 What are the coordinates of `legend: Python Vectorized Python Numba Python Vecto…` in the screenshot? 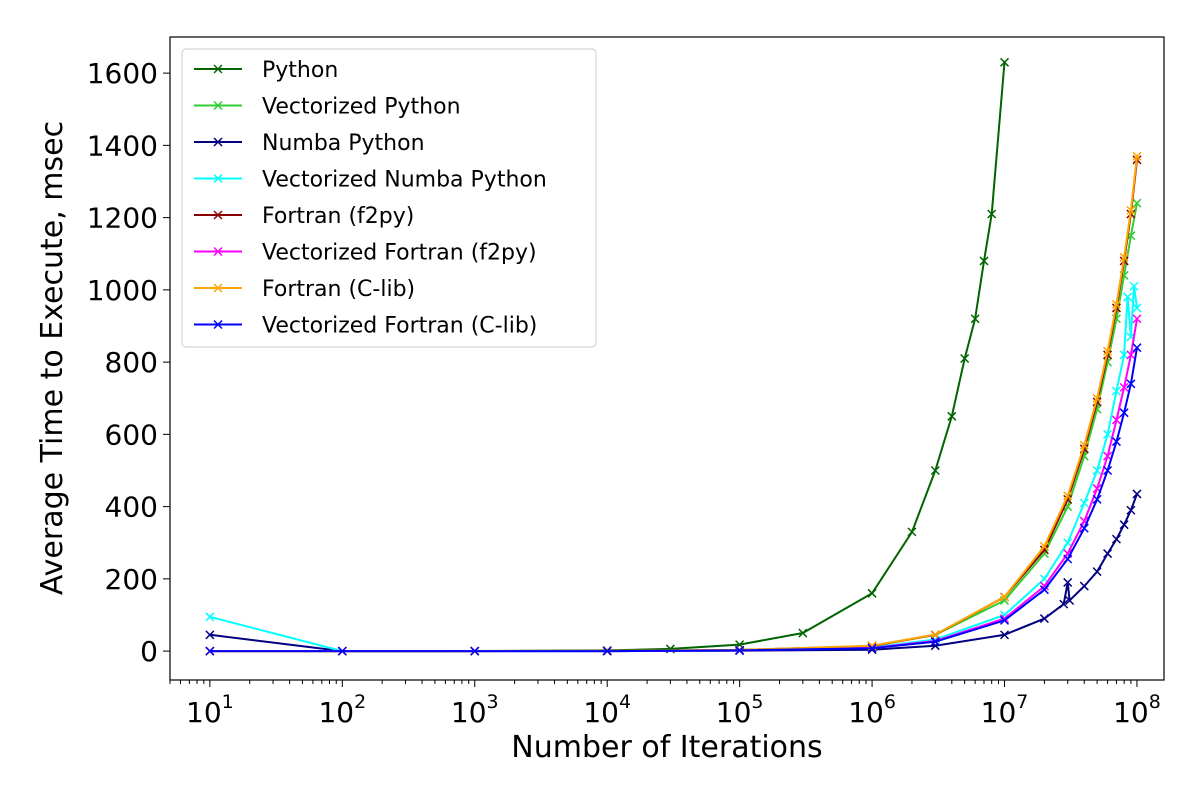 It's located at (389, 198).